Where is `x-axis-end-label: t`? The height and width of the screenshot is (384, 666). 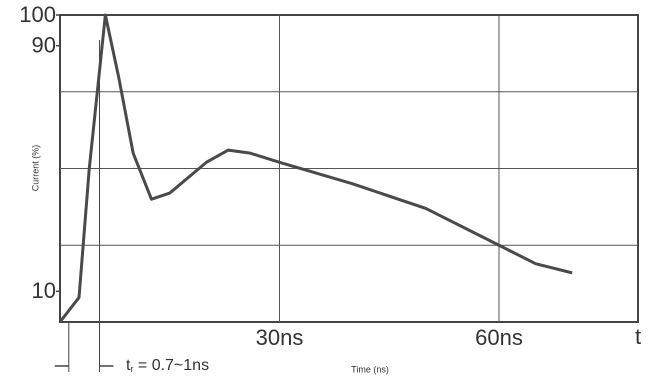 x-axis-end-label: t is located at coordinates (638, 336).